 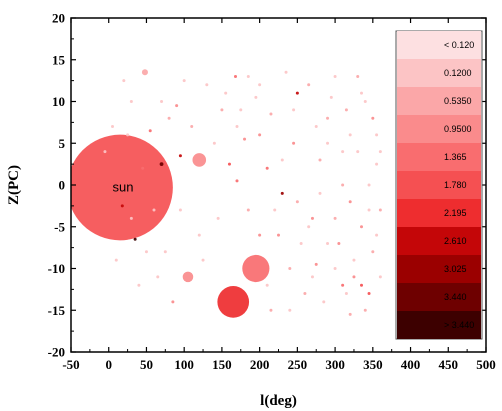 I want to click on y-tick-label: -20, so click(x=56, y=352).